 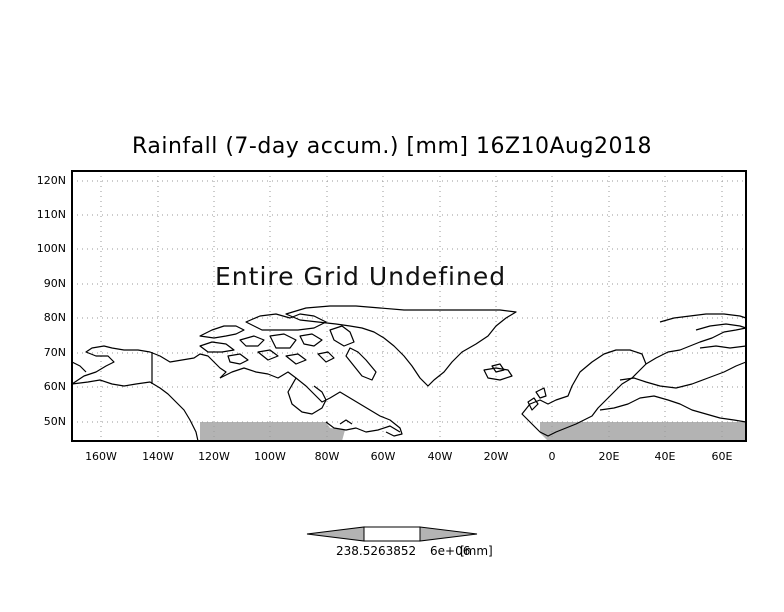 What do you see at coordinates (335, 534) in the screenshot?
I see `colorbar-left-arrow` at bounding box center [335, 534].